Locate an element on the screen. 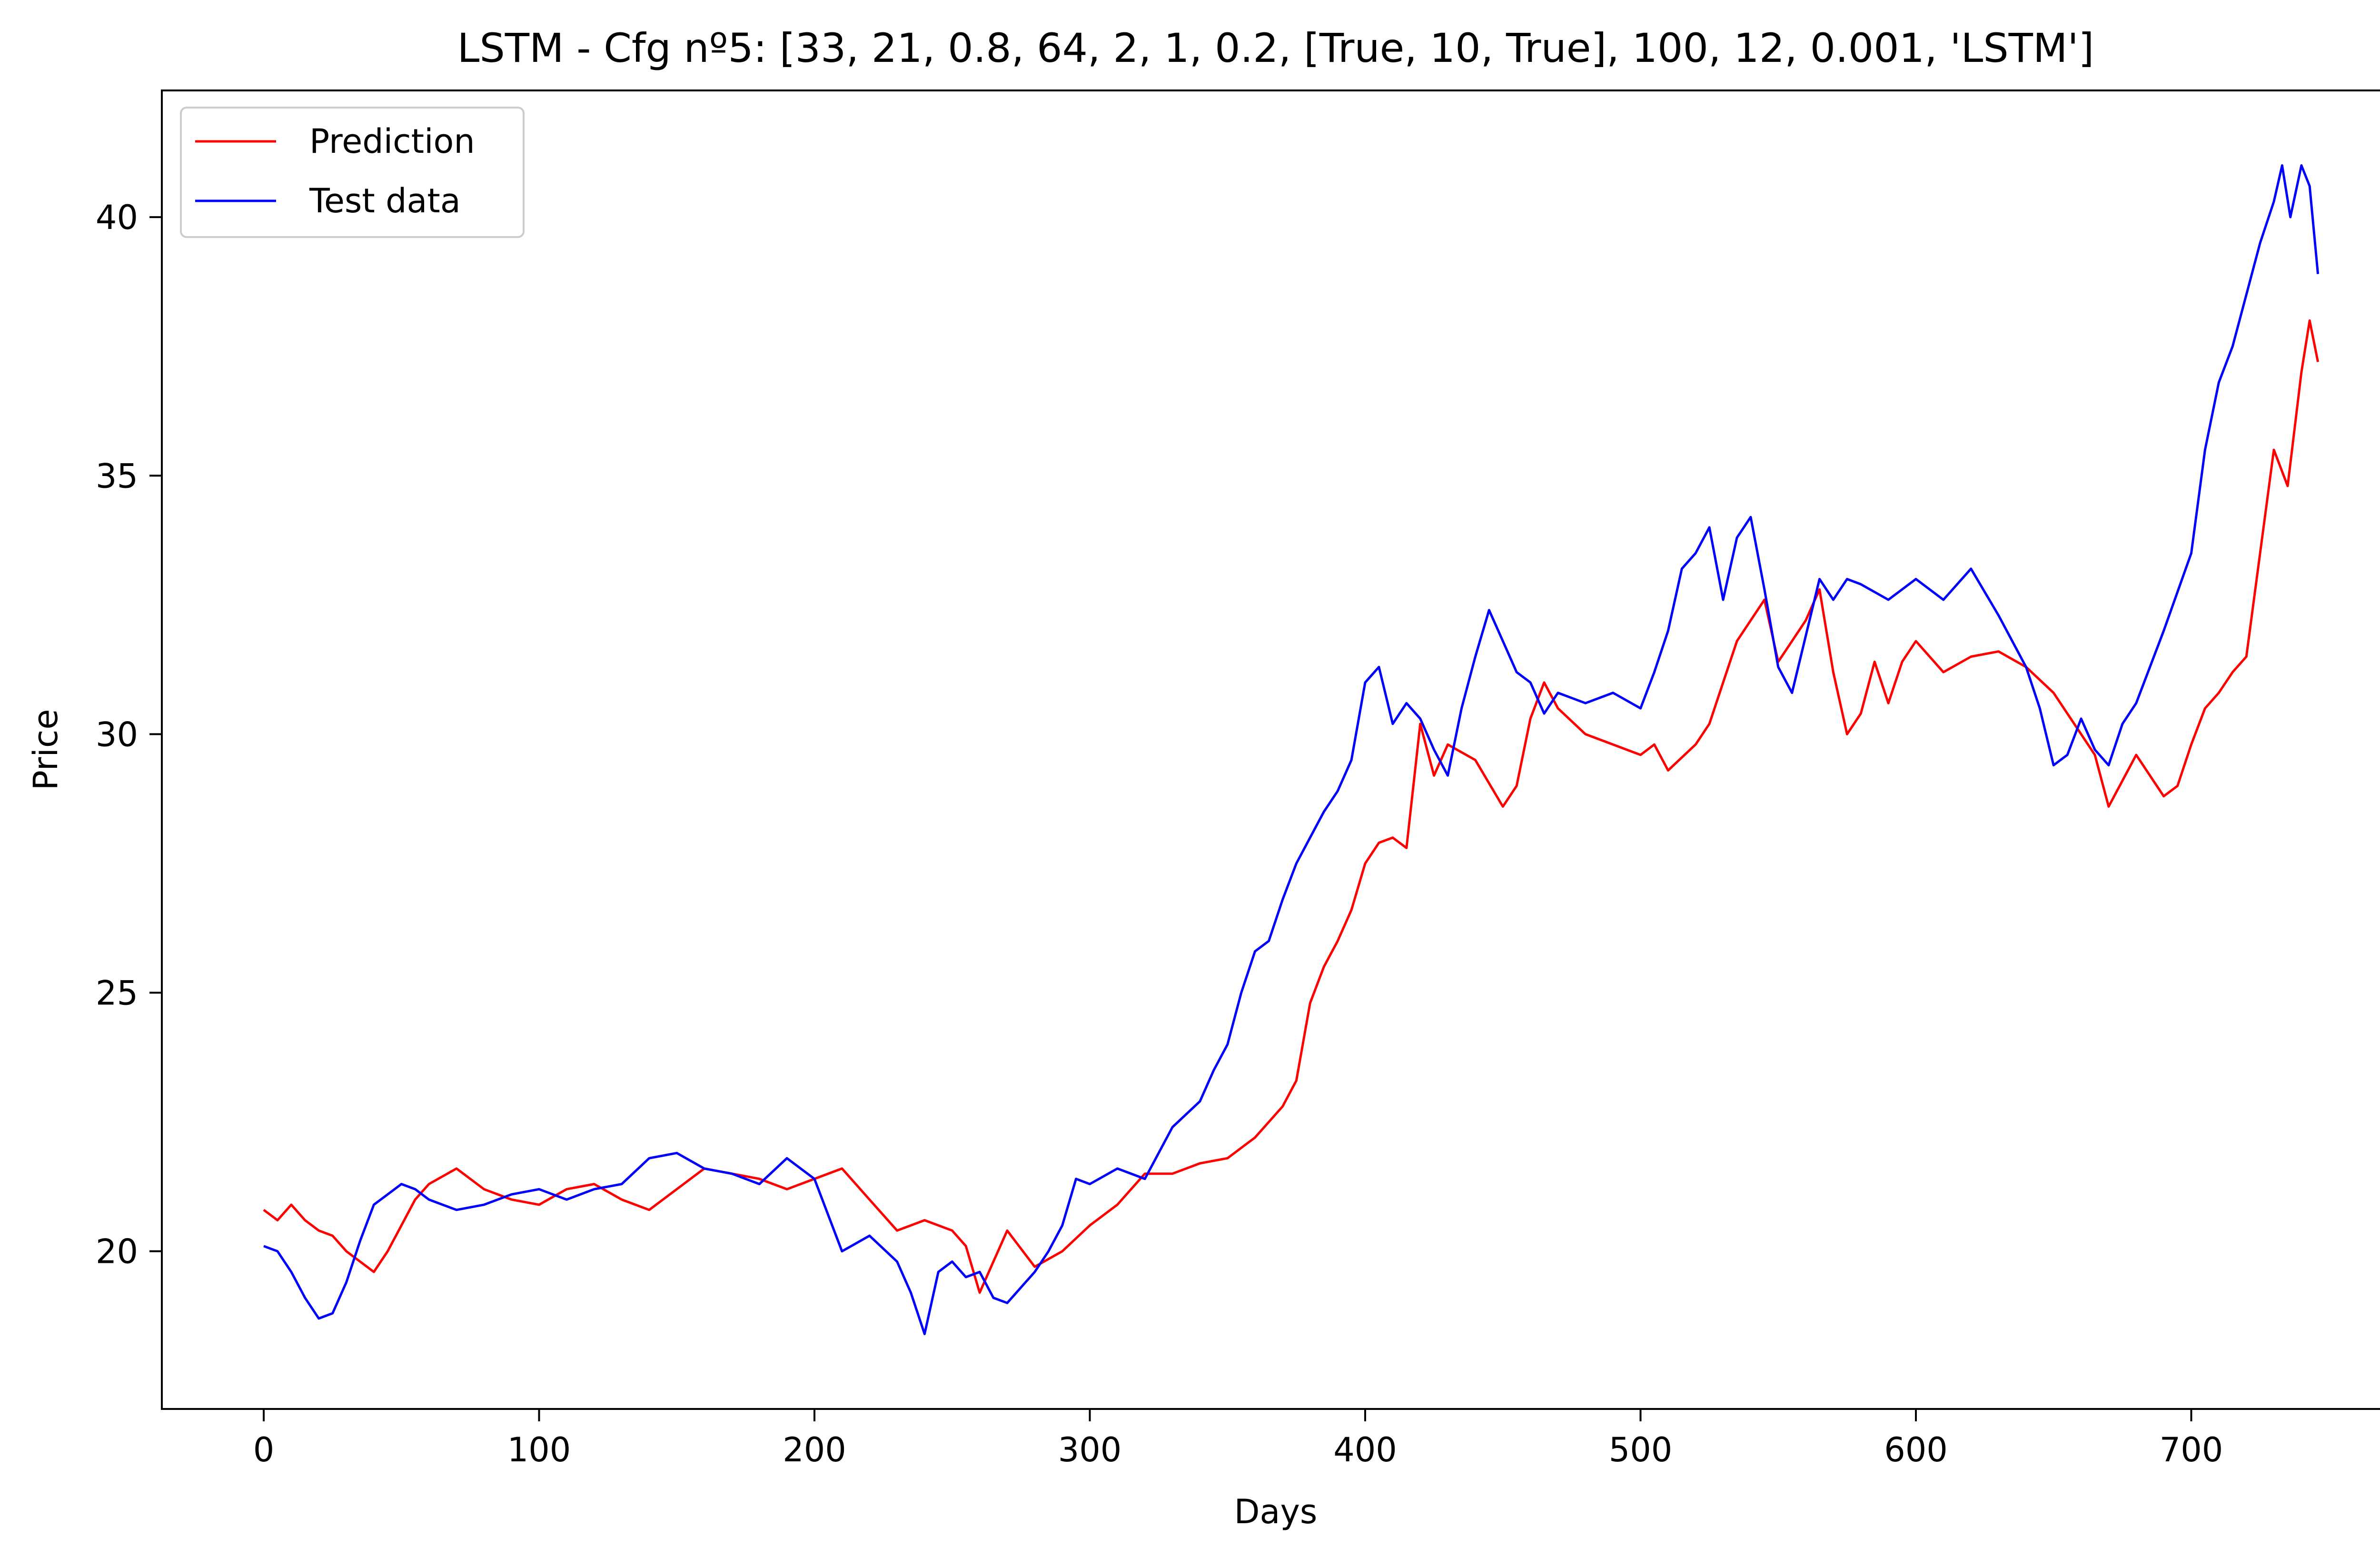 This screenshot has height=1557, width=2380. legend-label-prediction: Prediction is located at coordinates (392, 141).